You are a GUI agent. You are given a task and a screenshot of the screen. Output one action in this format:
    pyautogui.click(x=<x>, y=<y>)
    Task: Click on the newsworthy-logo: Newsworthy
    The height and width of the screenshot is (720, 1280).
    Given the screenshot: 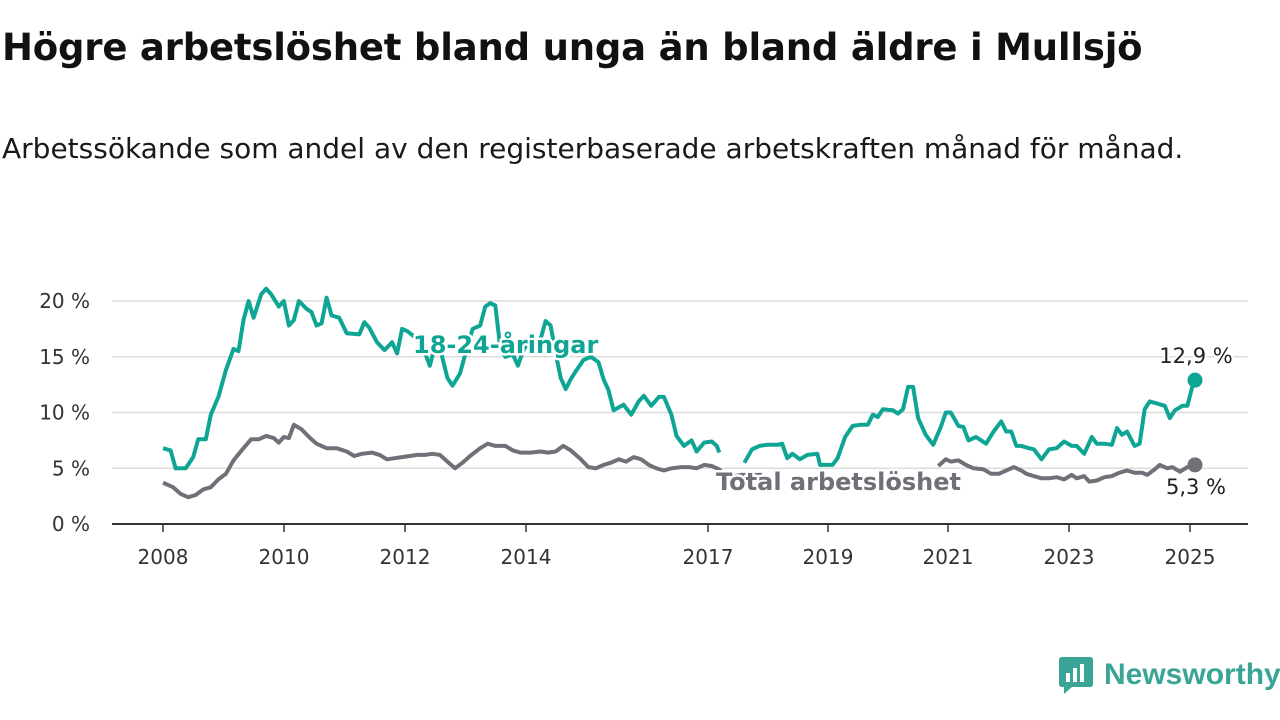 What is the action you would take?
    pyautogui.click(x=1169, y=675)
    